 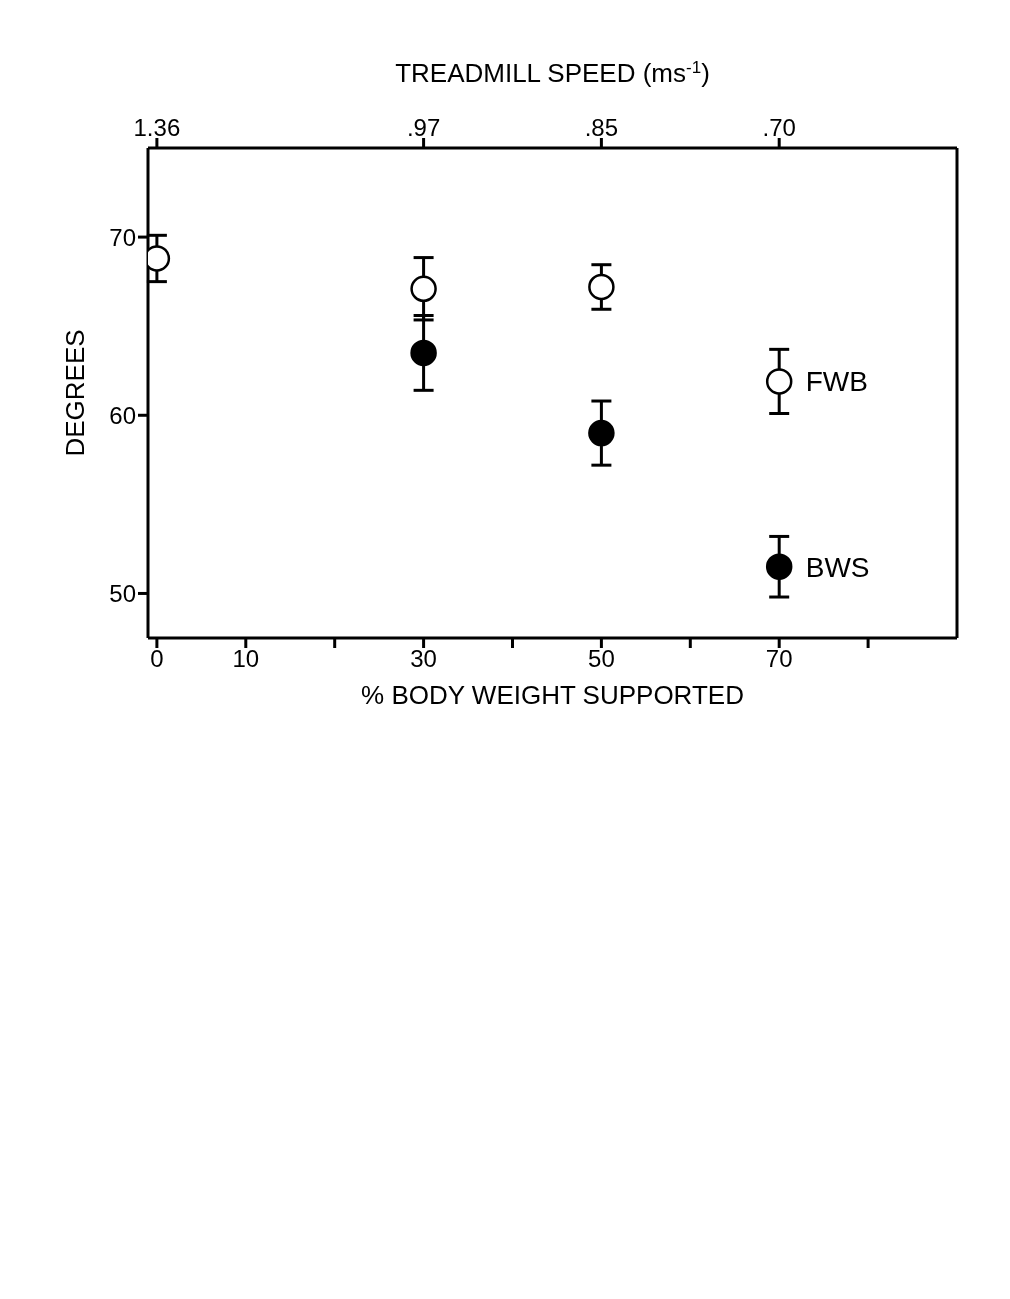 I want to click on text: .85, so click(x=601, y=127).